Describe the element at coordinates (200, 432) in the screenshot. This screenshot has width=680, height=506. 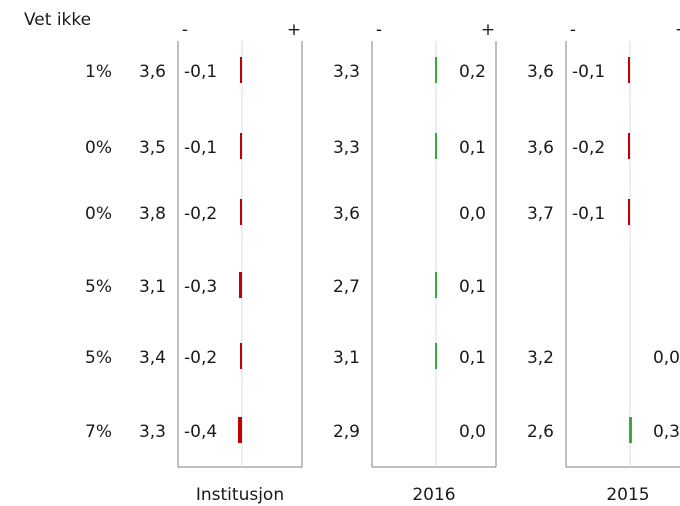
I see `delta-label: -0,4` at that location.